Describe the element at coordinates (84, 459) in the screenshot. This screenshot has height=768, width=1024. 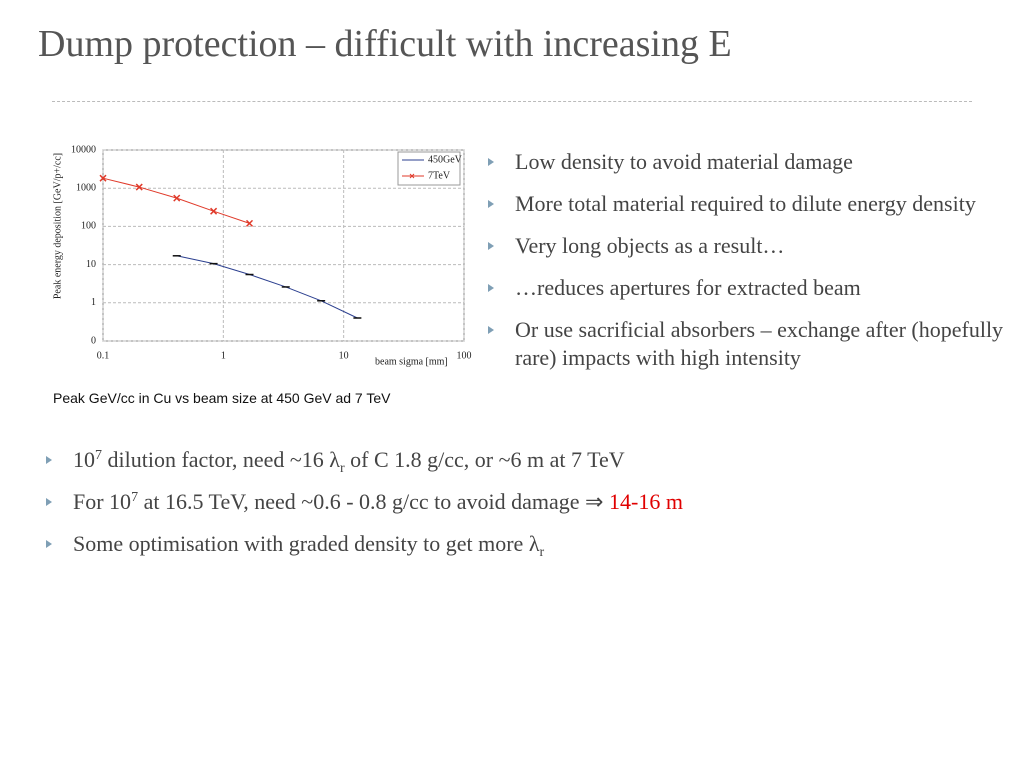
I see `text: 10` at that location.